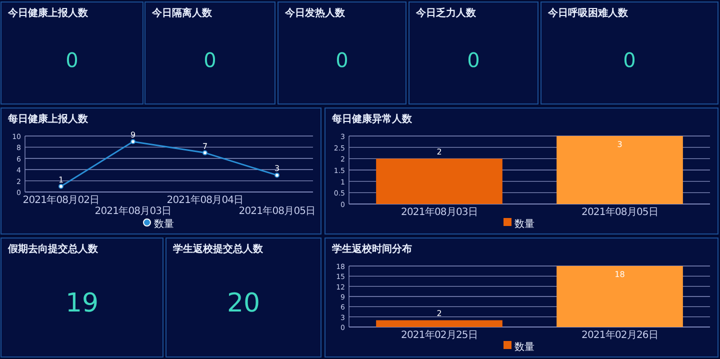  I want to click on text: 今日发热人数, so click(315, 13).